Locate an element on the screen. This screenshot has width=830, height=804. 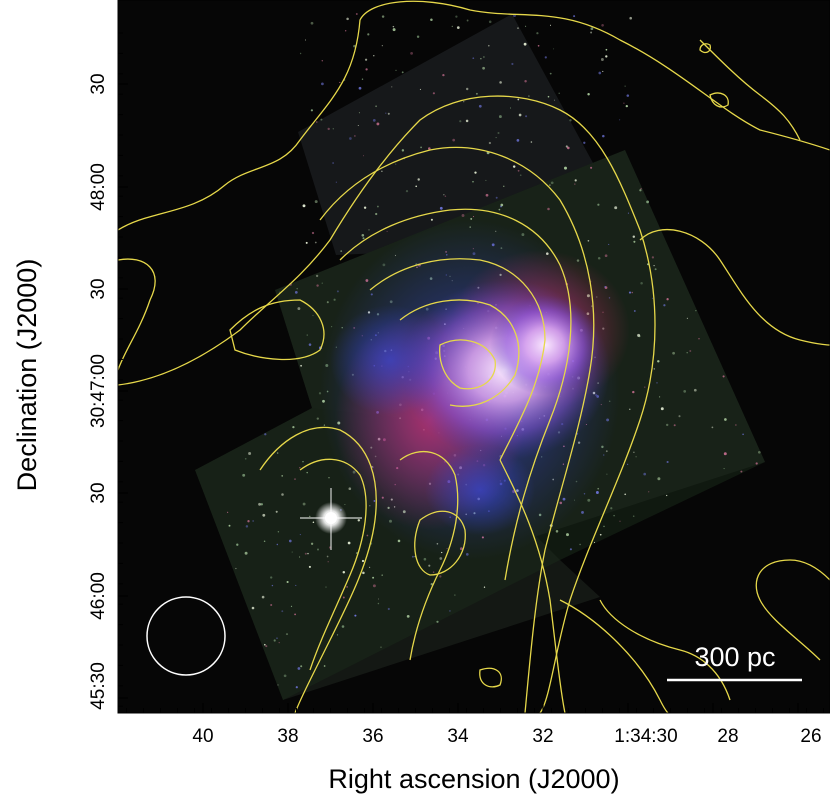
y-tick-labels: 30 48:00 30 30:47:00 30 46:00 45:30 is located at coordinates (98, 391).